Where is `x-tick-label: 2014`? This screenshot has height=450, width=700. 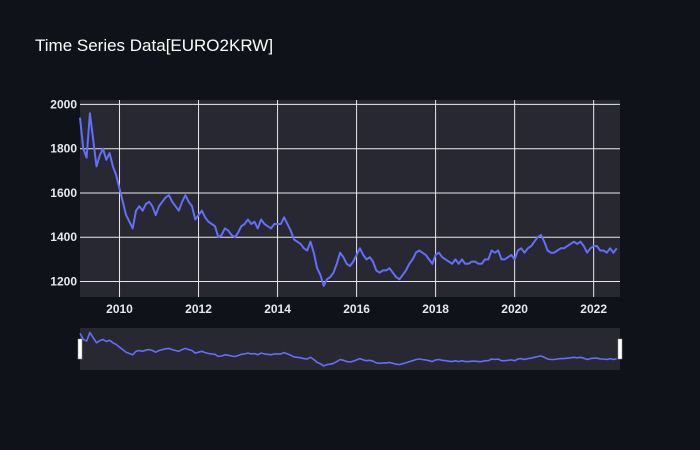
x-tick-label: 2014 is located at coordinates (277, 309).